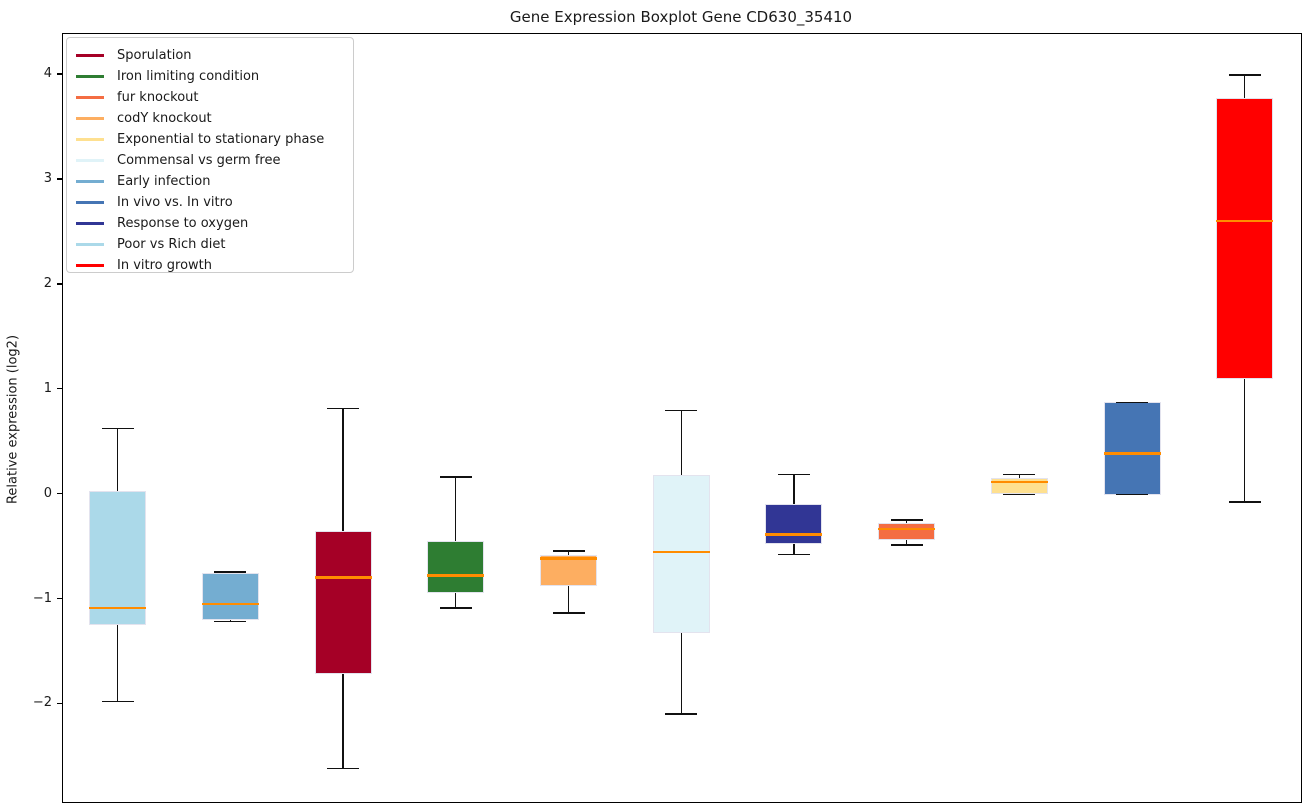 This screenshot has width=1309, height=812. I want to click on legend-item: Early infection, so click(210, 181).